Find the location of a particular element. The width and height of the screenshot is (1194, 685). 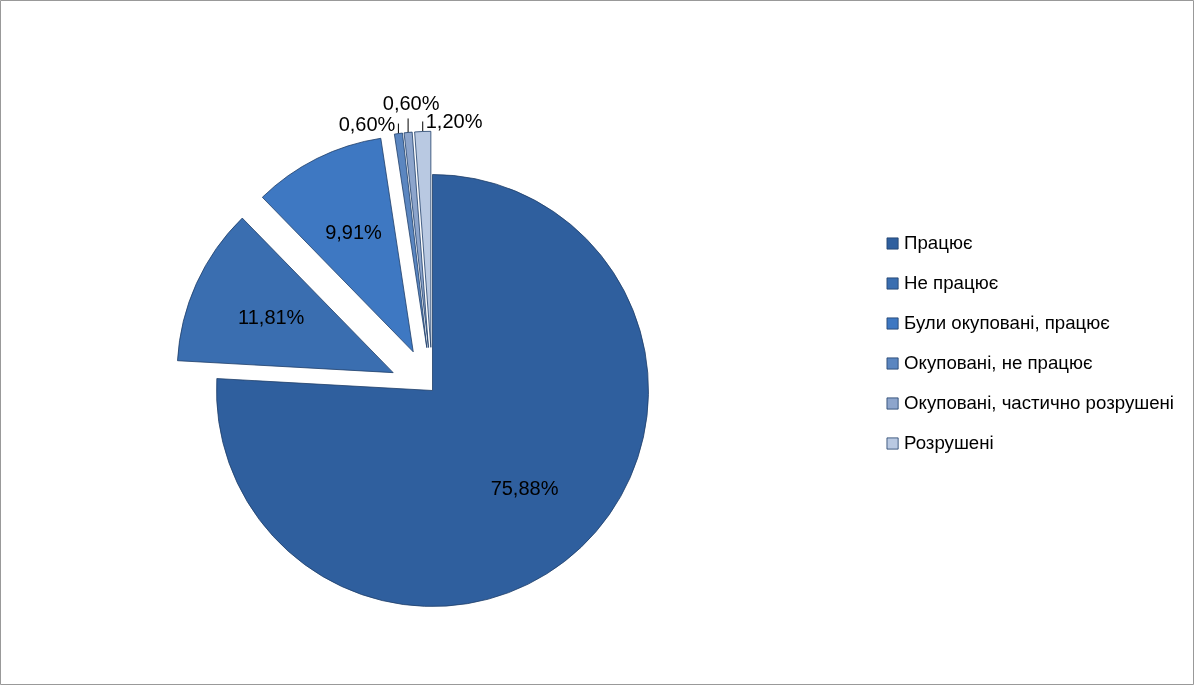

data-label: 11,81% is located at coordinates (271, 317).